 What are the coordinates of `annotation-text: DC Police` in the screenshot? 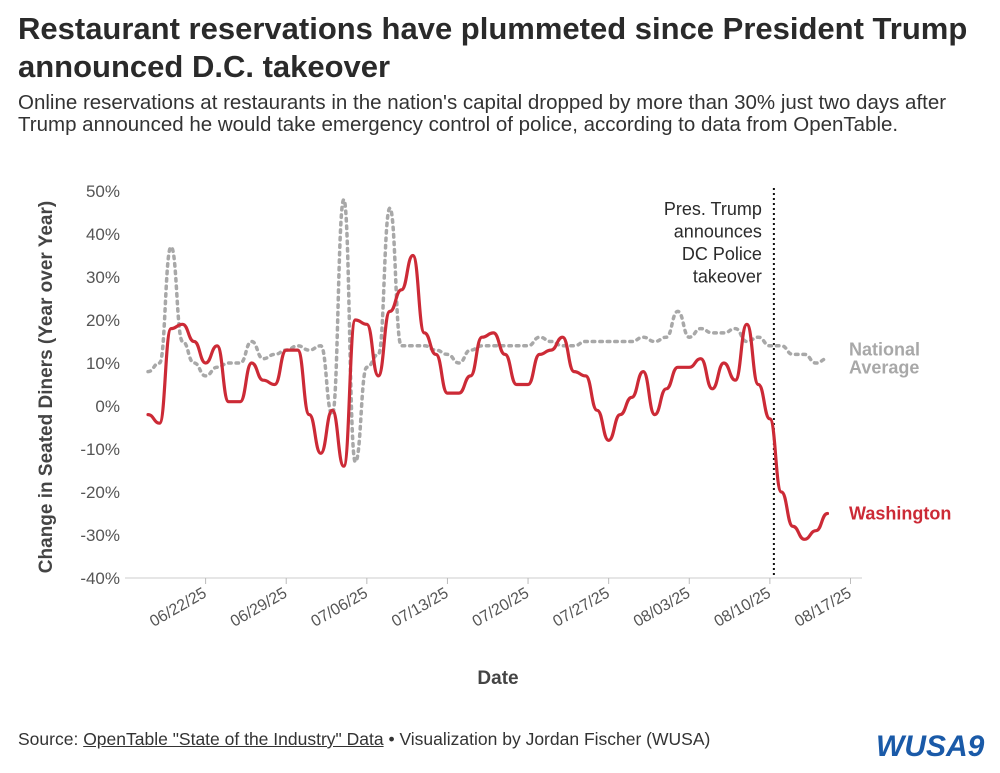 It's located at (722, 254).